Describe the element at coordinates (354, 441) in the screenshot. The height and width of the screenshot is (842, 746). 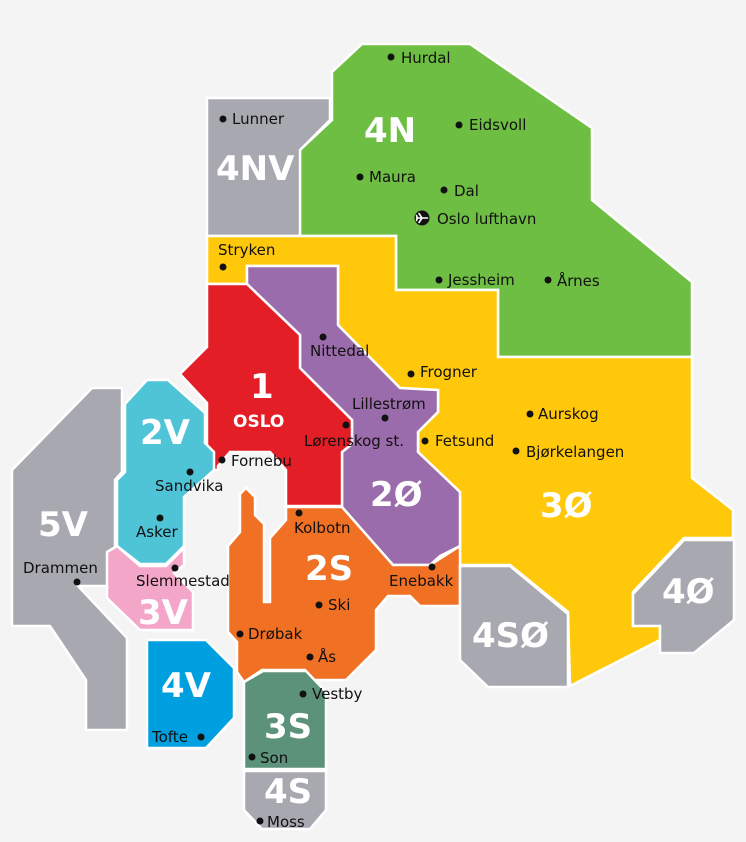
I see `svg-text: Lørenskog st.` at that location.